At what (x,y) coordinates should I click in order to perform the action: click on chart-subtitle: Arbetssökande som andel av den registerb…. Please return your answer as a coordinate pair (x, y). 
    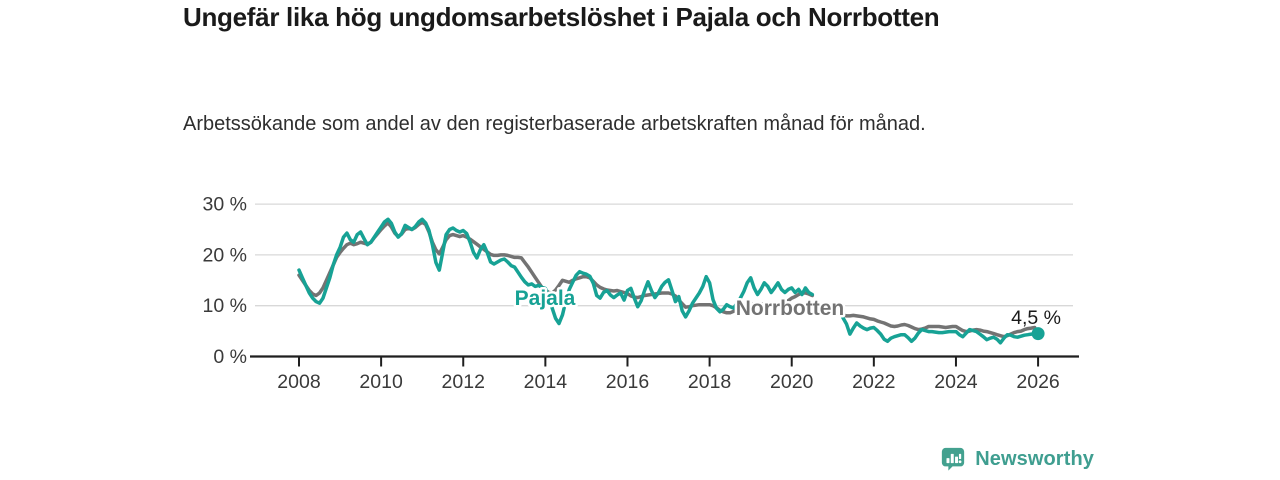
    Looking at the image, I should click on (554, 124).